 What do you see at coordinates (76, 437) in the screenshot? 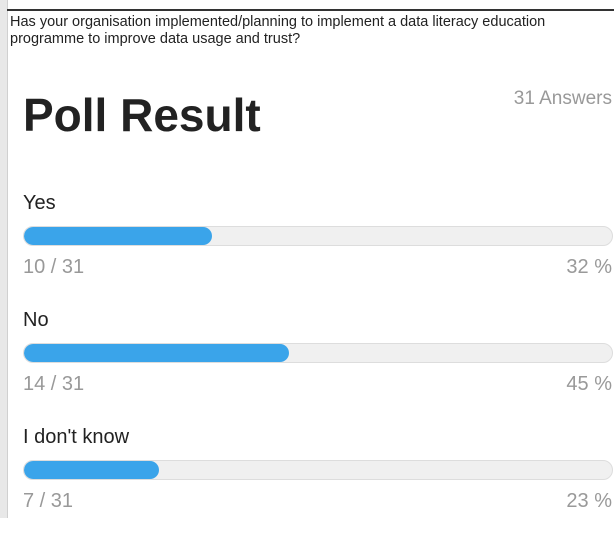
I see `option-label: I don't know` at bounding box center [76, 437].